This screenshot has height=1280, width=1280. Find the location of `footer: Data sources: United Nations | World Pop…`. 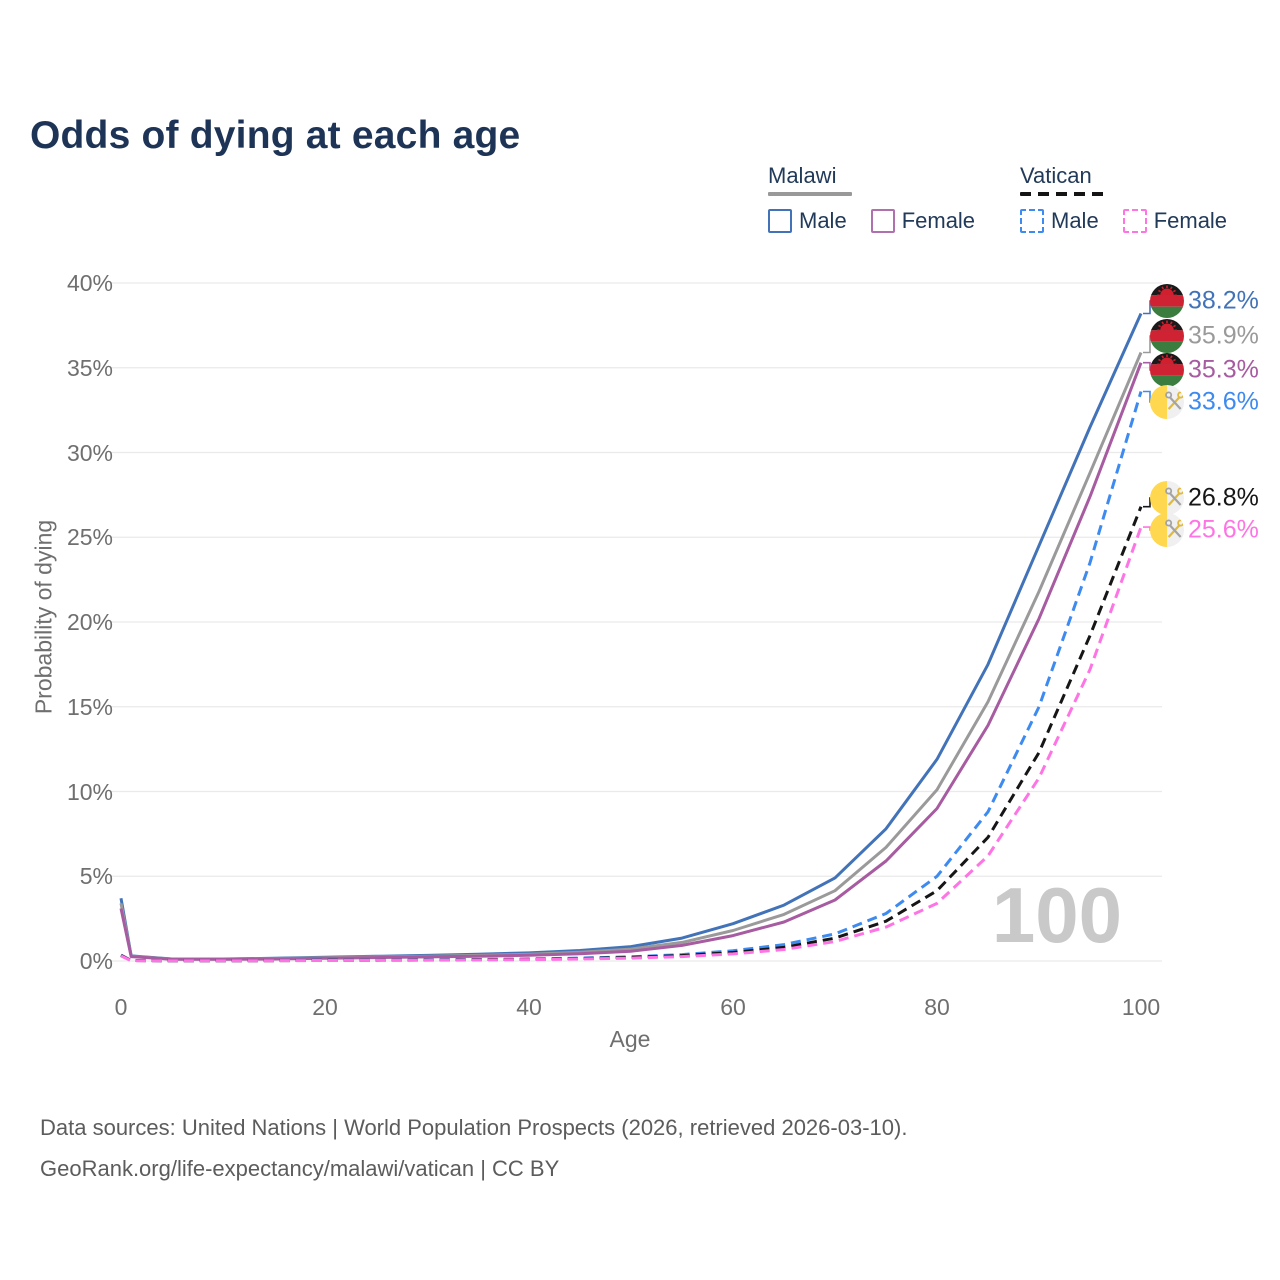

footer: Data sources: United Nations | World Pop… is located at coordinates (473, 1148).